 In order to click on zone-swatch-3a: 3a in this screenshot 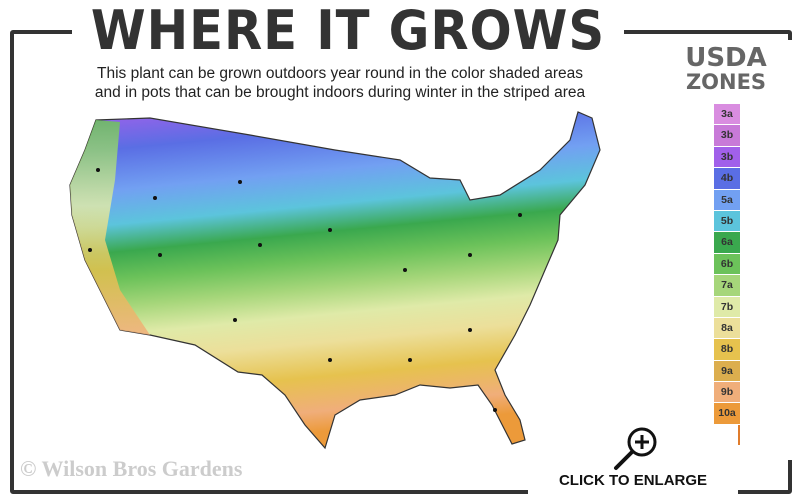, I will do `click(727, 114)`.